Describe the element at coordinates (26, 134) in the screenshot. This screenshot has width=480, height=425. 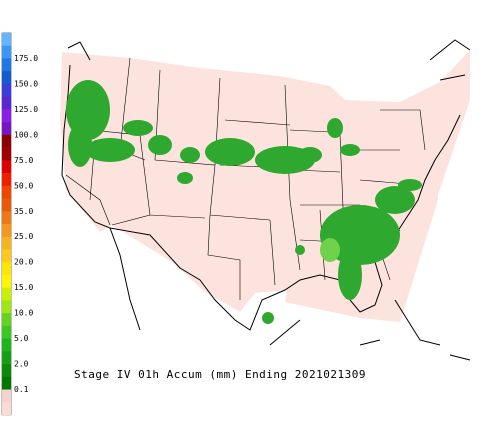
I see `legend-label: 100.0` at that location.